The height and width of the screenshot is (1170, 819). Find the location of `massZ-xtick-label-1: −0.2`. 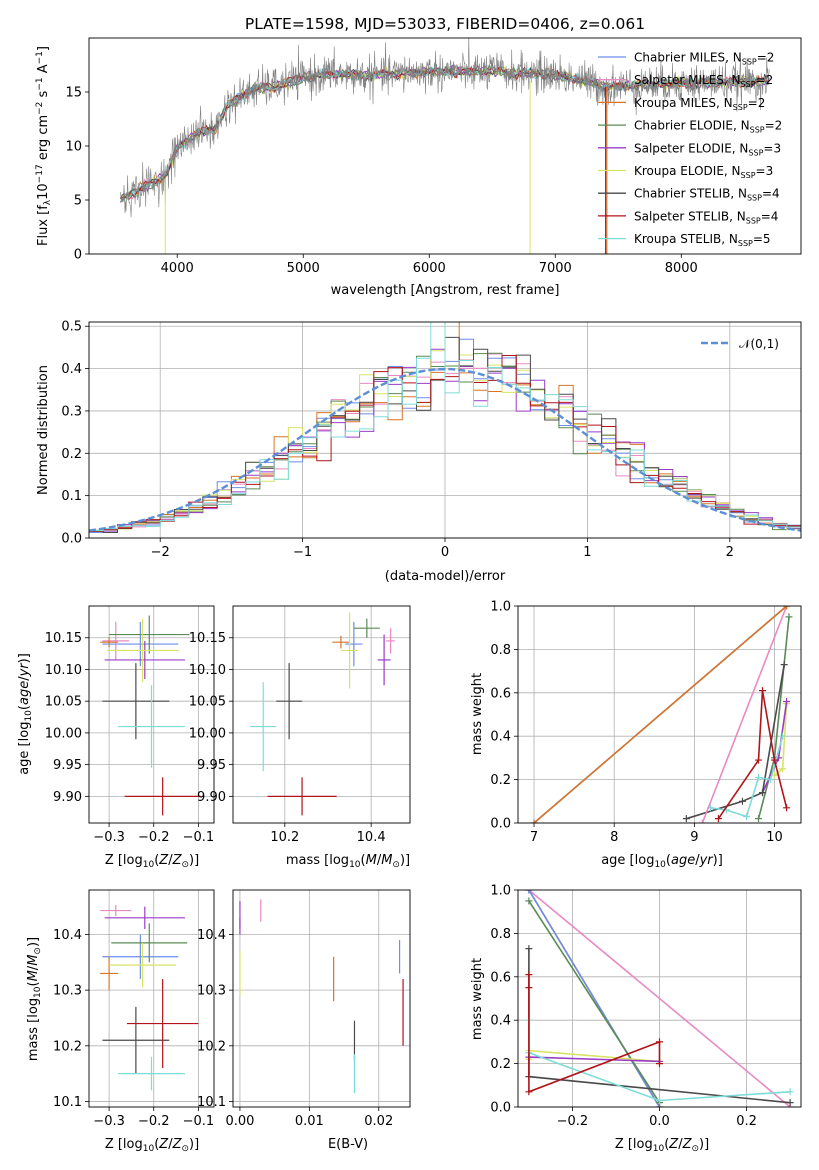

massZ-xtick-label-1: −0.2 is located at coordinates (154, 1121).